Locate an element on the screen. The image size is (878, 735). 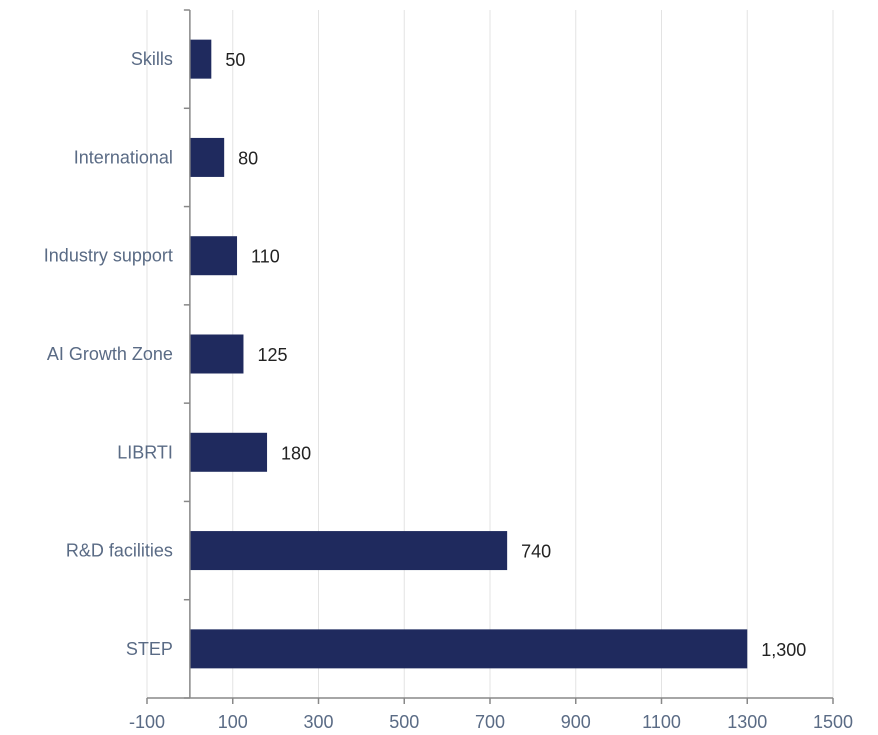
category-label-4: LIBRTI is located at coordinates (145, 452).